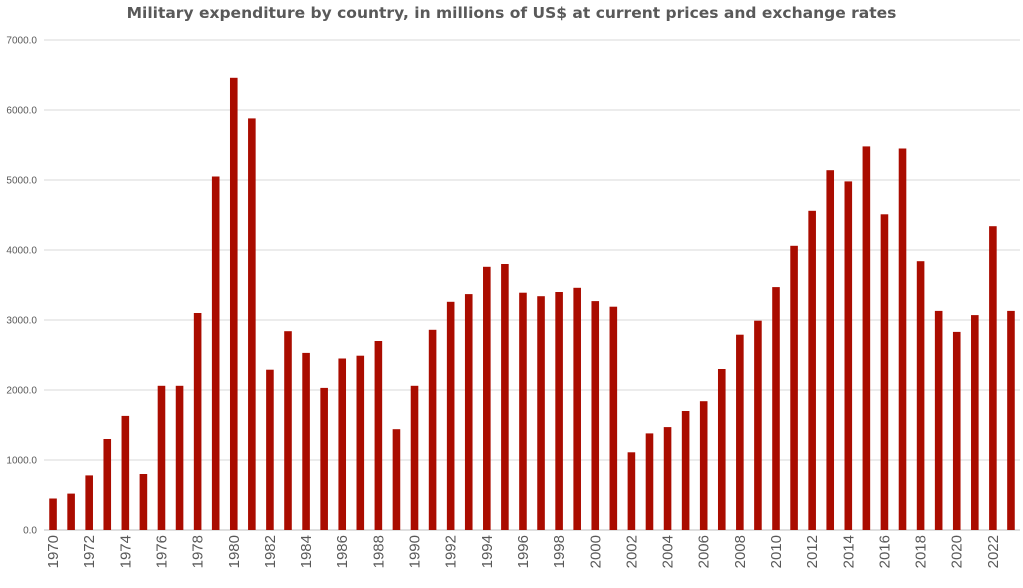 The width and height of the screenshot is (1023, 588). What do you see at coordinates (270, 551) in the screenshot?
I see `x-tick-label: 1982` at bounding box center [270, 551].